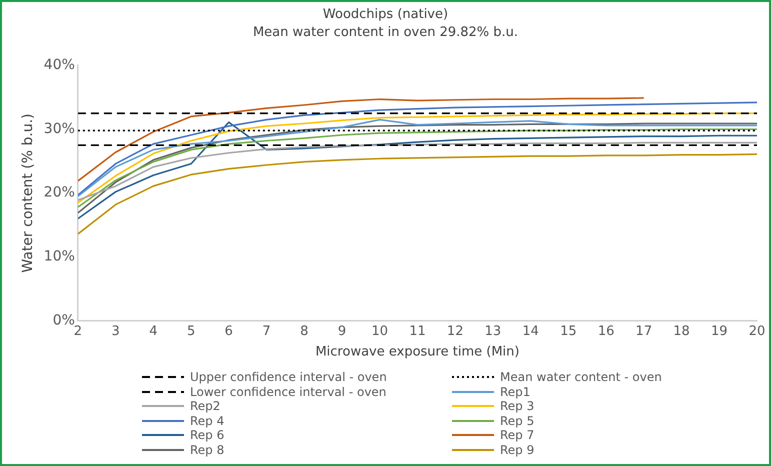 The image size is (771, 466). Describe the element at coordinates (455, 331) in the screenshot. I see `x-tick-label: 12` at that location.